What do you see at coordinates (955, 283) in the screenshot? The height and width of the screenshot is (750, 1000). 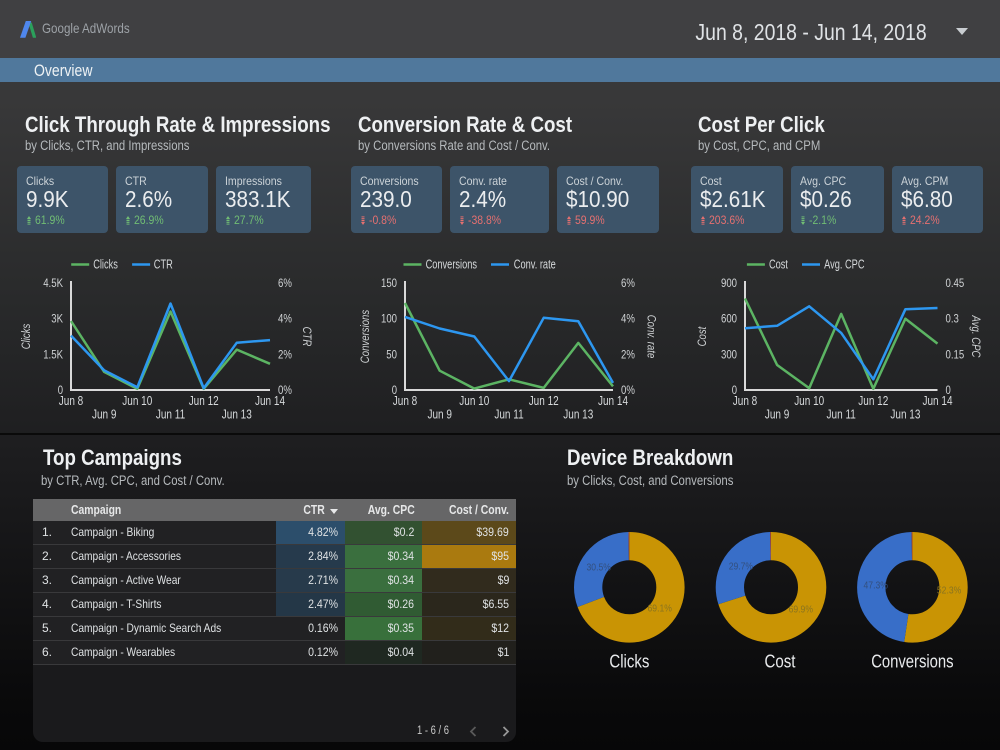 I see `svg-text: 0.45` at bounding box center [955, 283].